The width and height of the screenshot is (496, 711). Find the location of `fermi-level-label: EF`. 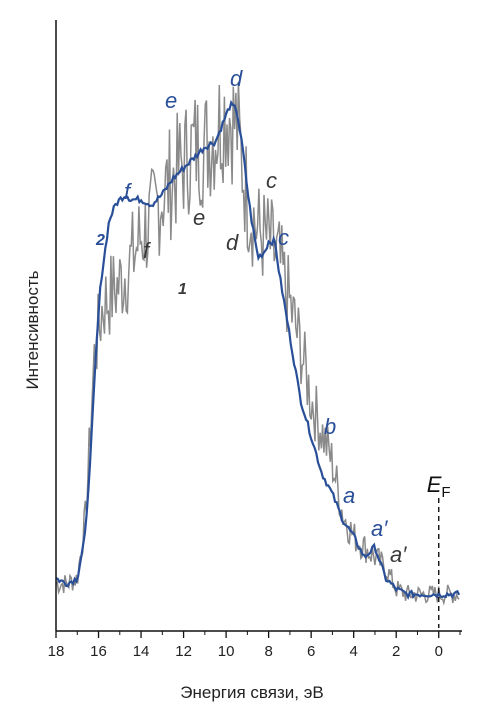

fermi-level-label: EF is located at coordinates (439, 486).